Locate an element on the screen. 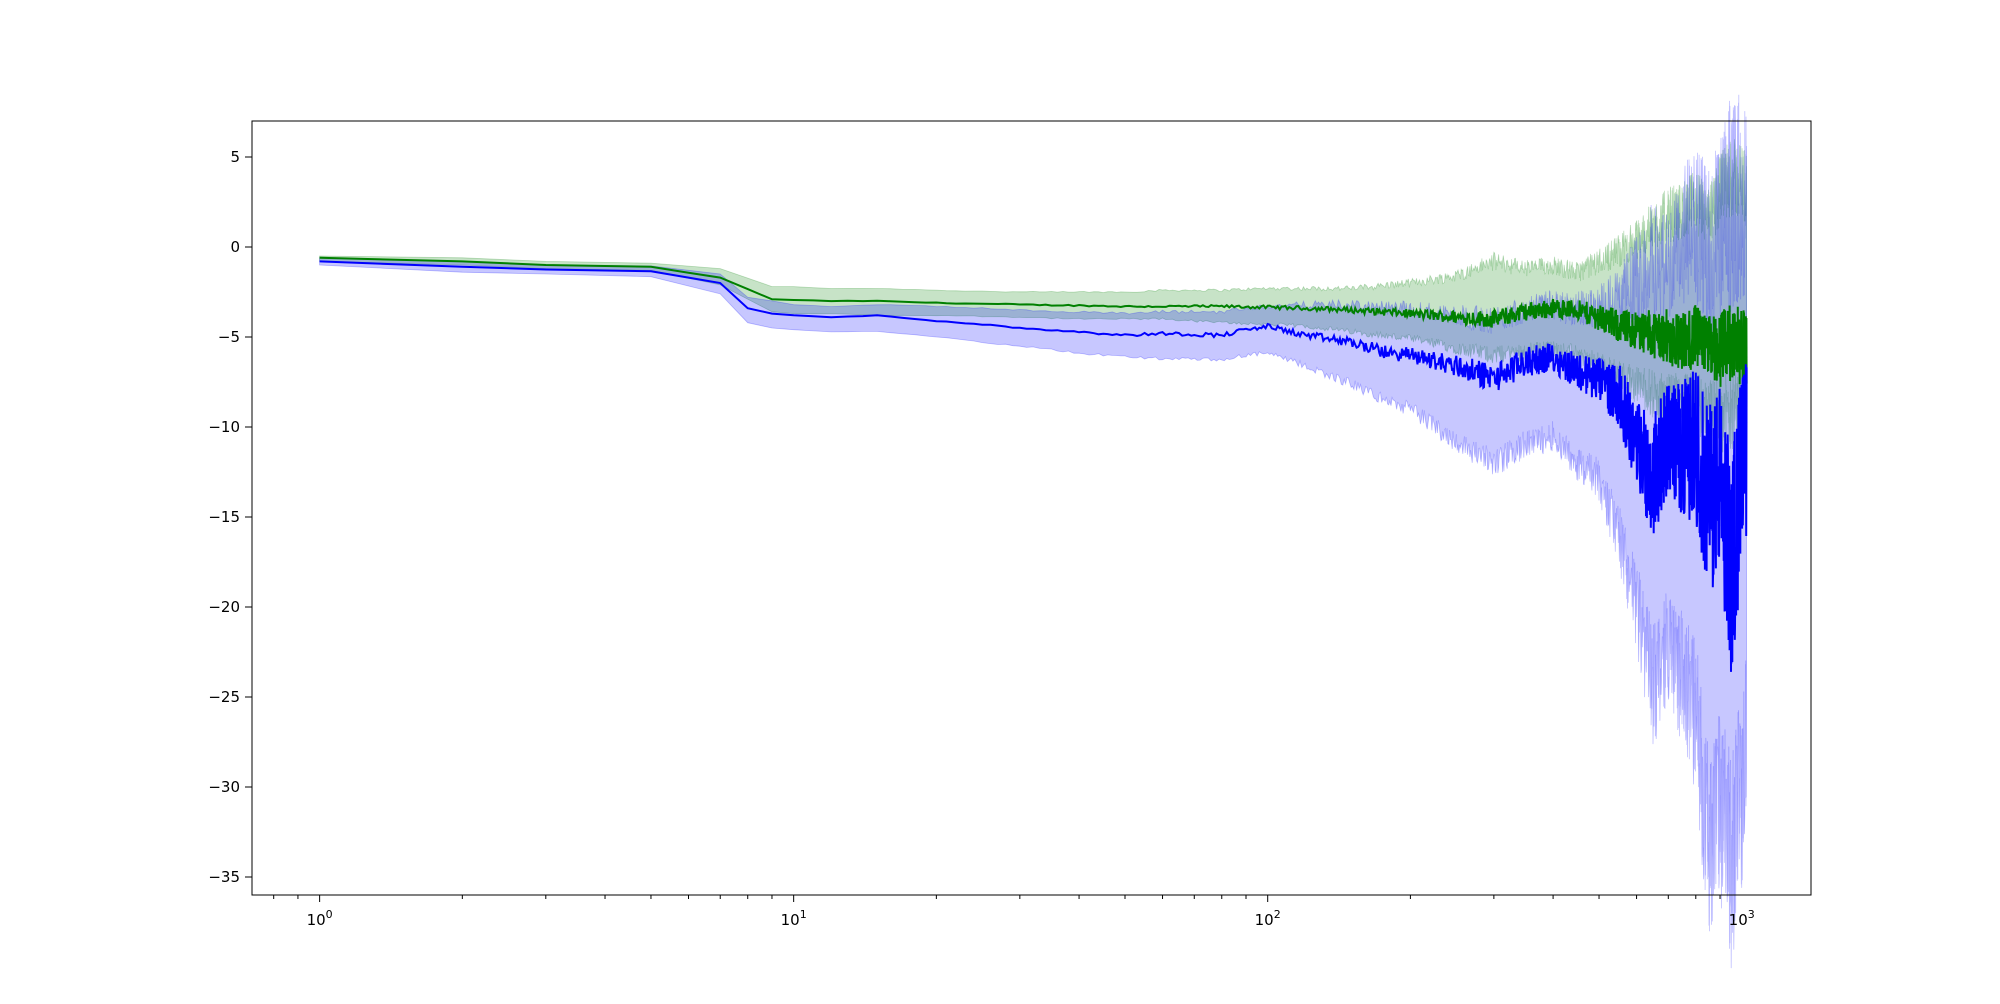 The width and height of the screenshot is (2000, 1004). x-tick-label: 10⁰ is located at coordinates (320, 918).